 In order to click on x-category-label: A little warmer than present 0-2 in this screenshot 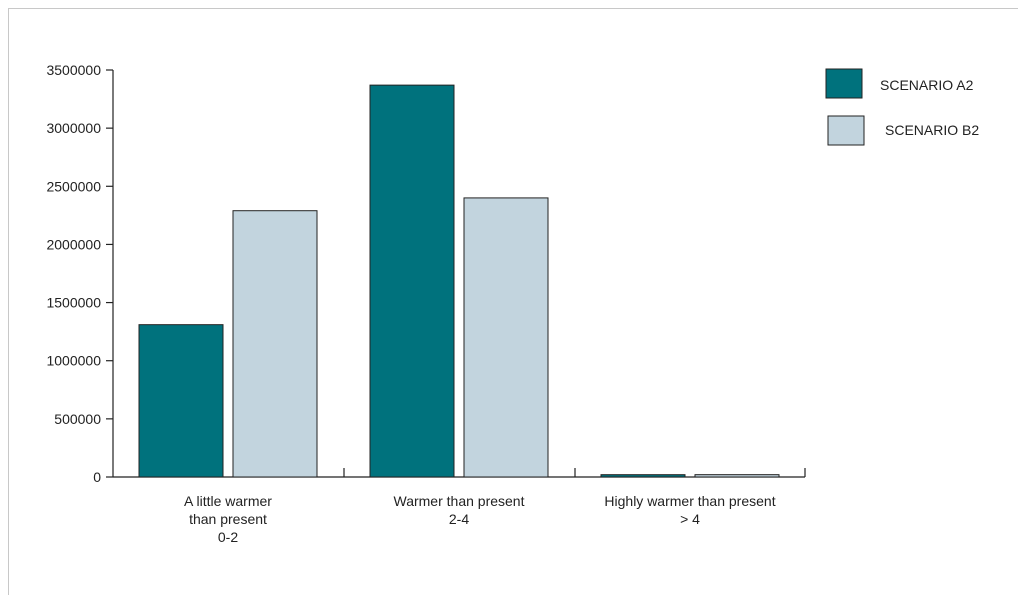, I will do `click(228, 519)`.